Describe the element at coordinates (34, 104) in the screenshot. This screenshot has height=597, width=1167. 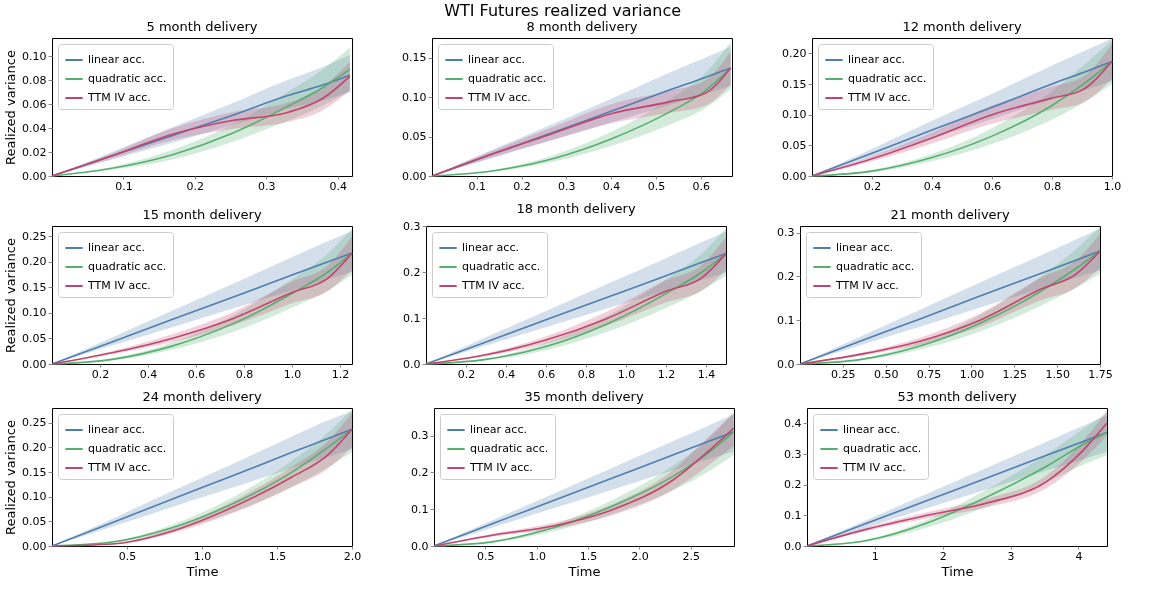
I see `y-tick-label: 0.06` at that location.